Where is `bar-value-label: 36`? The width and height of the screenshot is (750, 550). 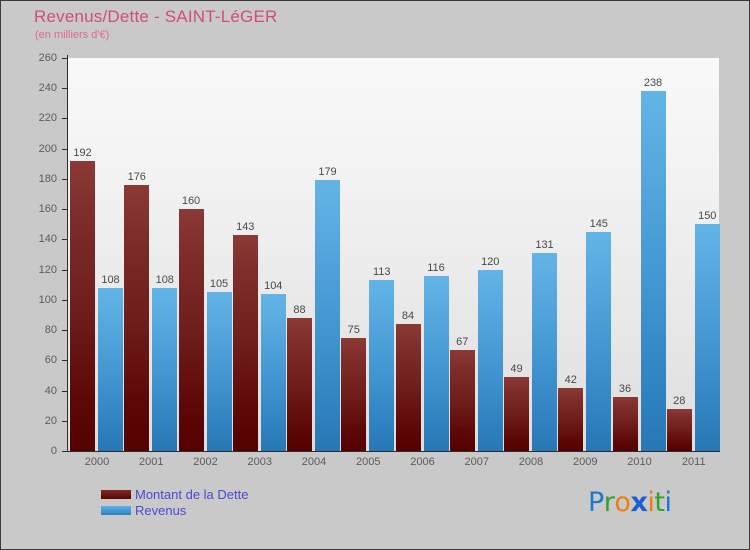
bar-value-label: 36 is located at coordinates (625, 388).